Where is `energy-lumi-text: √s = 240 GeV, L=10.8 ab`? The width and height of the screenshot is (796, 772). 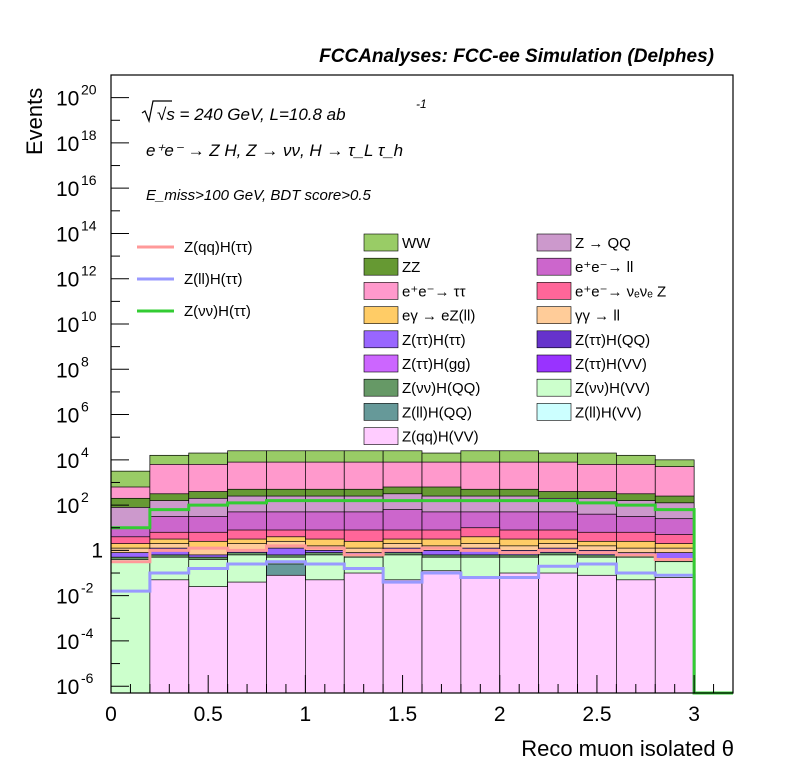
energy-lumi-text: √s = 240 GeV, L=10.8 ab is located at coordinates (251, 114).